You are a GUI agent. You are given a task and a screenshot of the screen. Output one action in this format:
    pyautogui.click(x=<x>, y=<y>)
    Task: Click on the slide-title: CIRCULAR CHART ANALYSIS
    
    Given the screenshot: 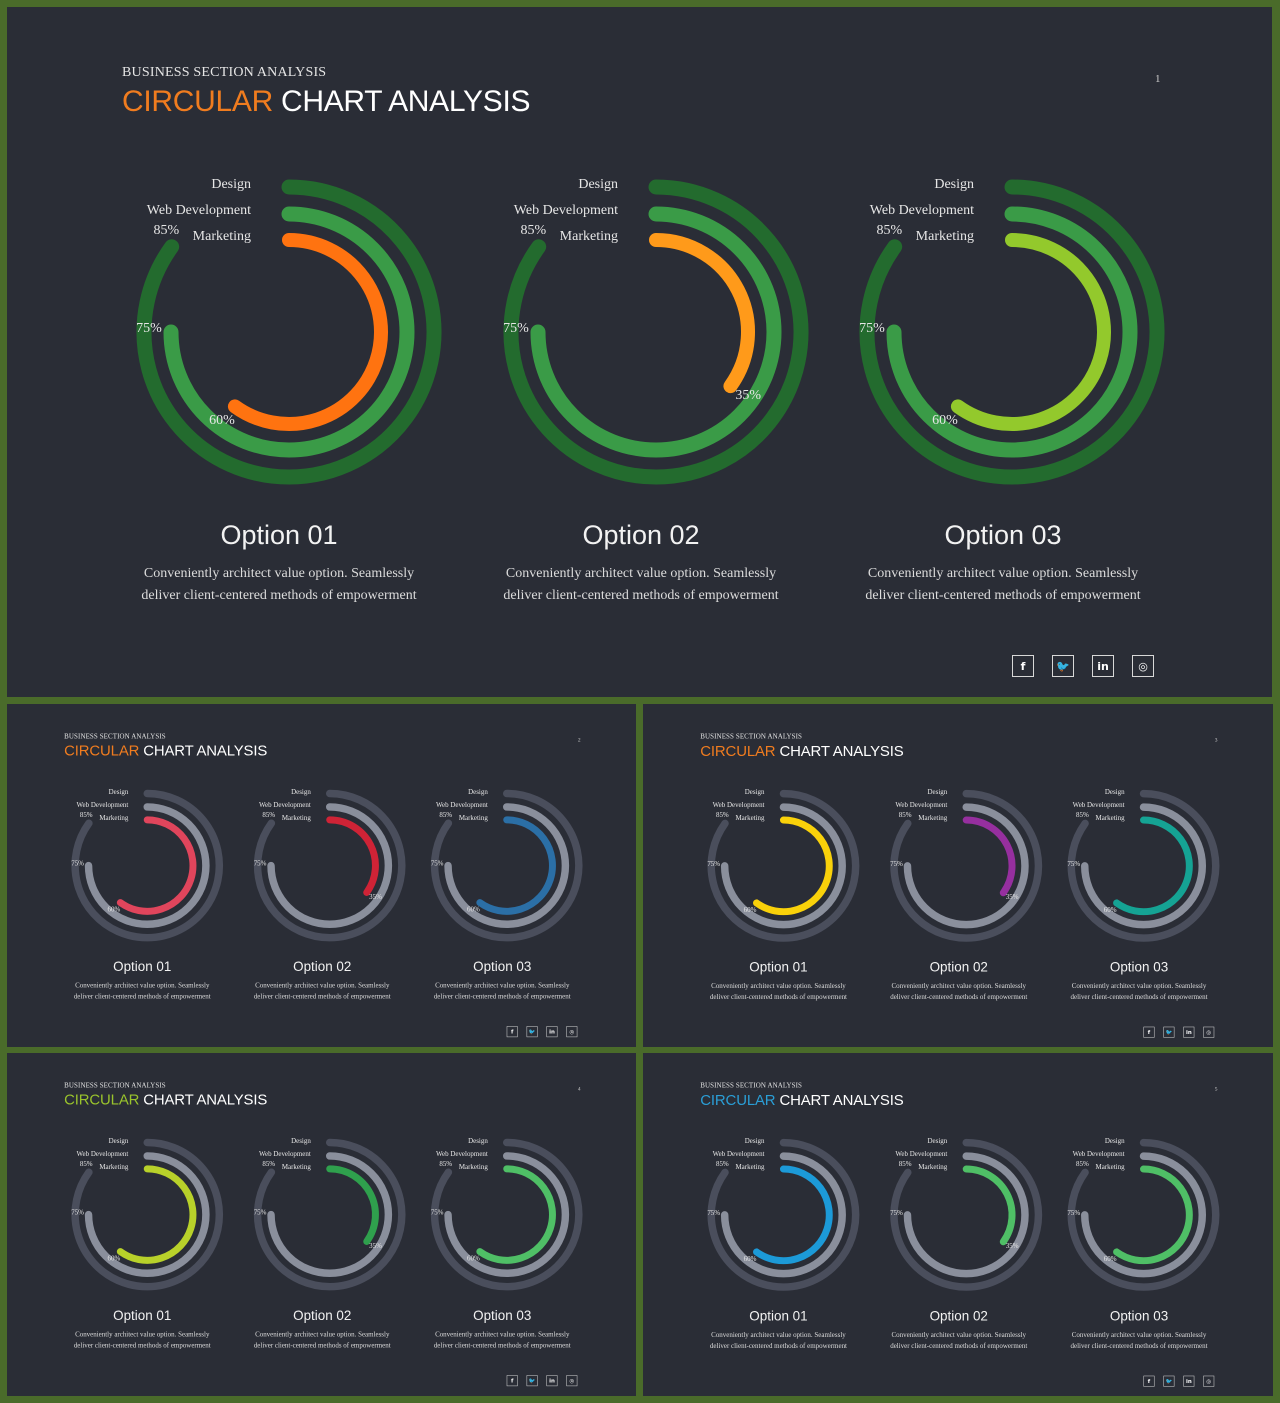 What is the action you would take?
    pyautogui.click(x=326, y=102)
    